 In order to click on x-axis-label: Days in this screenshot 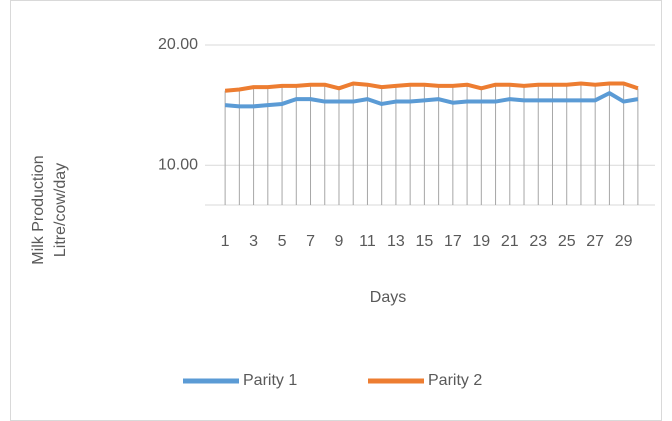, I will do `click(388, 297)`.